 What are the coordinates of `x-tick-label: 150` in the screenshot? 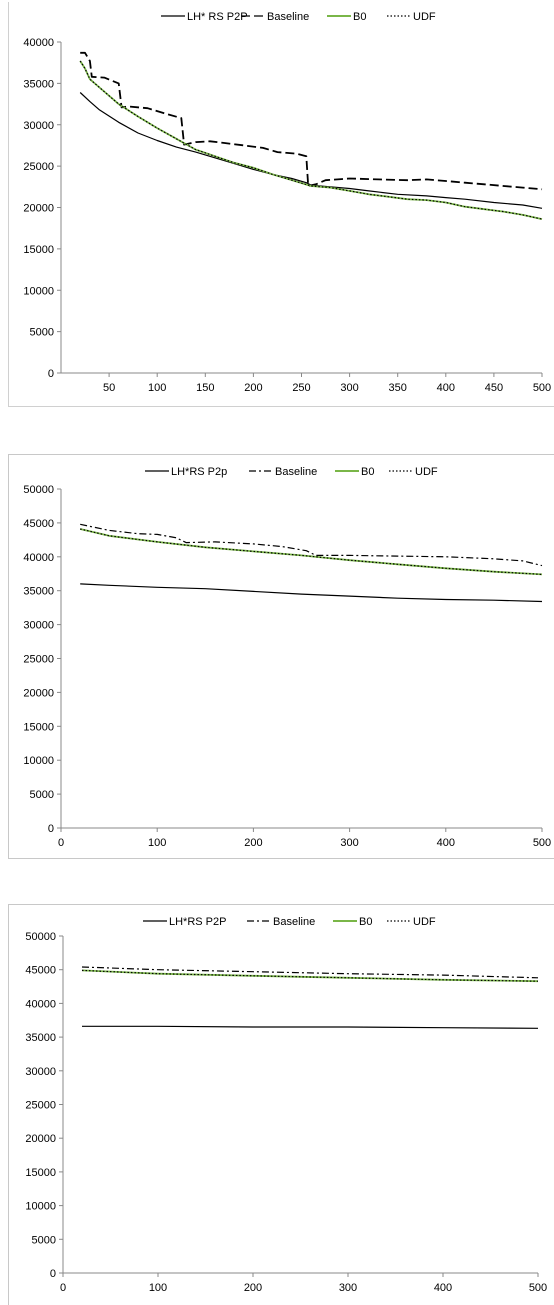 It's located at (205, 388).